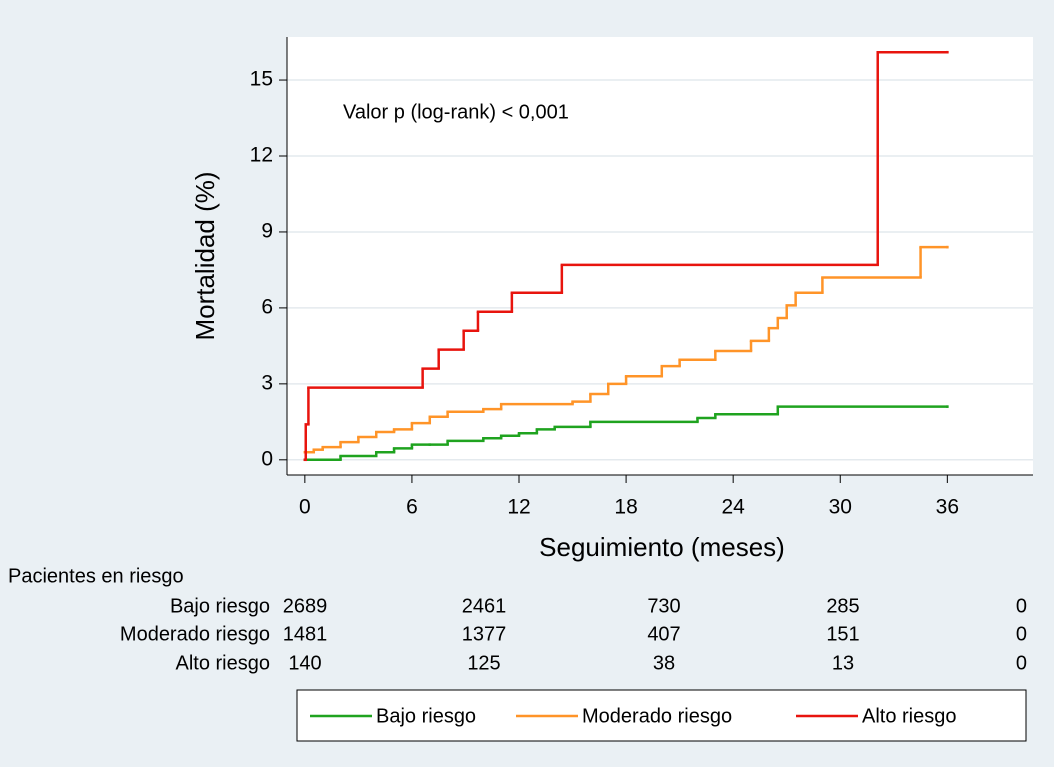 The width and height of the screenshot is (1054, 767). I want to click on x-tick-label: 30, so click(840, 507).